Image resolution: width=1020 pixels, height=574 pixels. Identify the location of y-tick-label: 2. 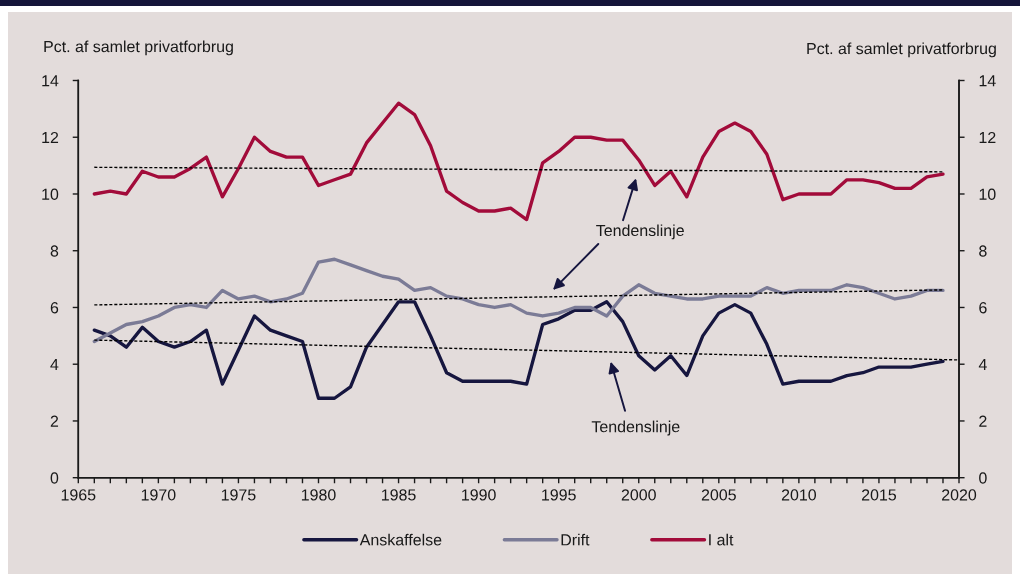
(54, 421).